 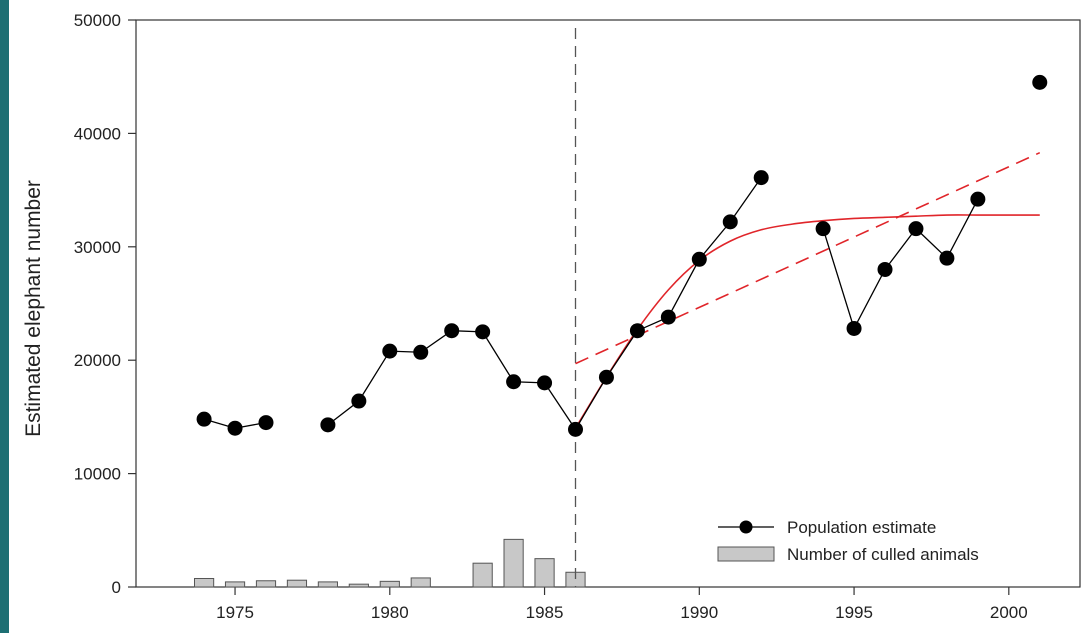 I want to click on logistic-fit-curve, so click(x=807, y=321).